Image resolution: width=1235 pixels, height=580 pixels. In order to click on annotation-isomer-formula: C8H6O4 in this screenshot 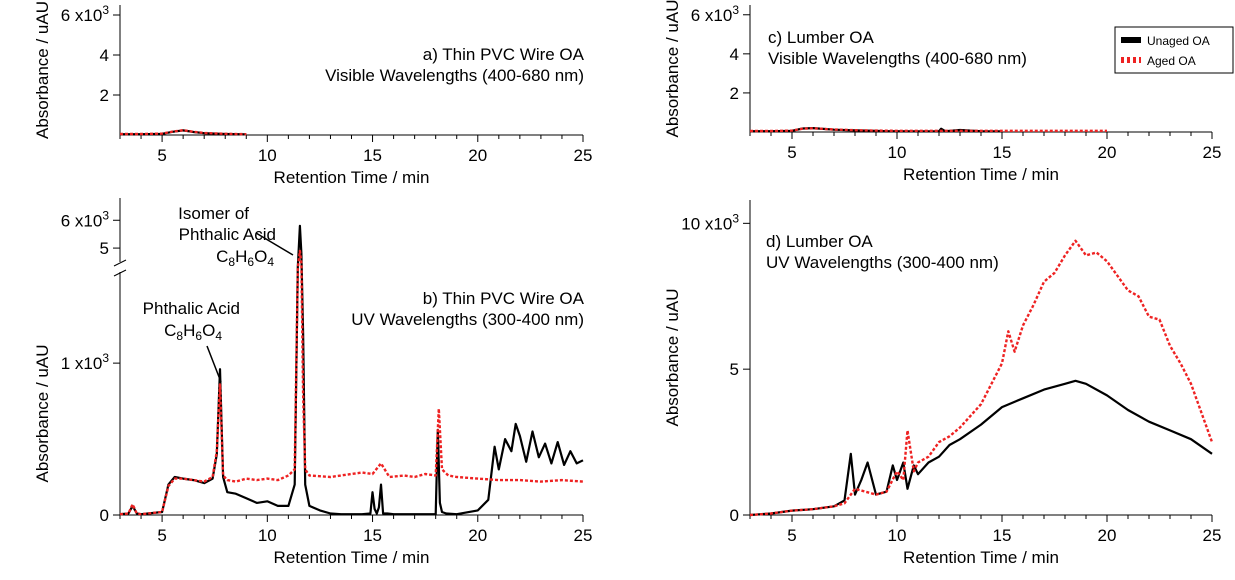, I will do `click(245, 258)`.